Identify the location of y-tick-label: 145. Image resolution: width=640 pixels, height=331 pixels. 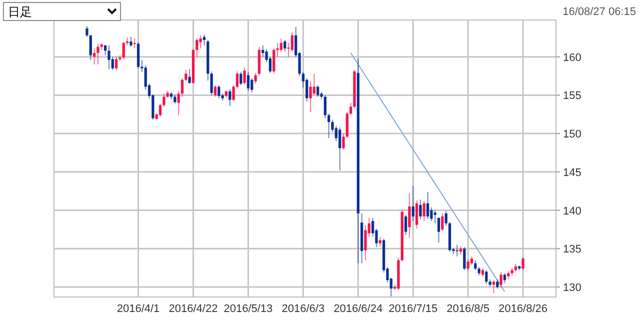
(572, 172).